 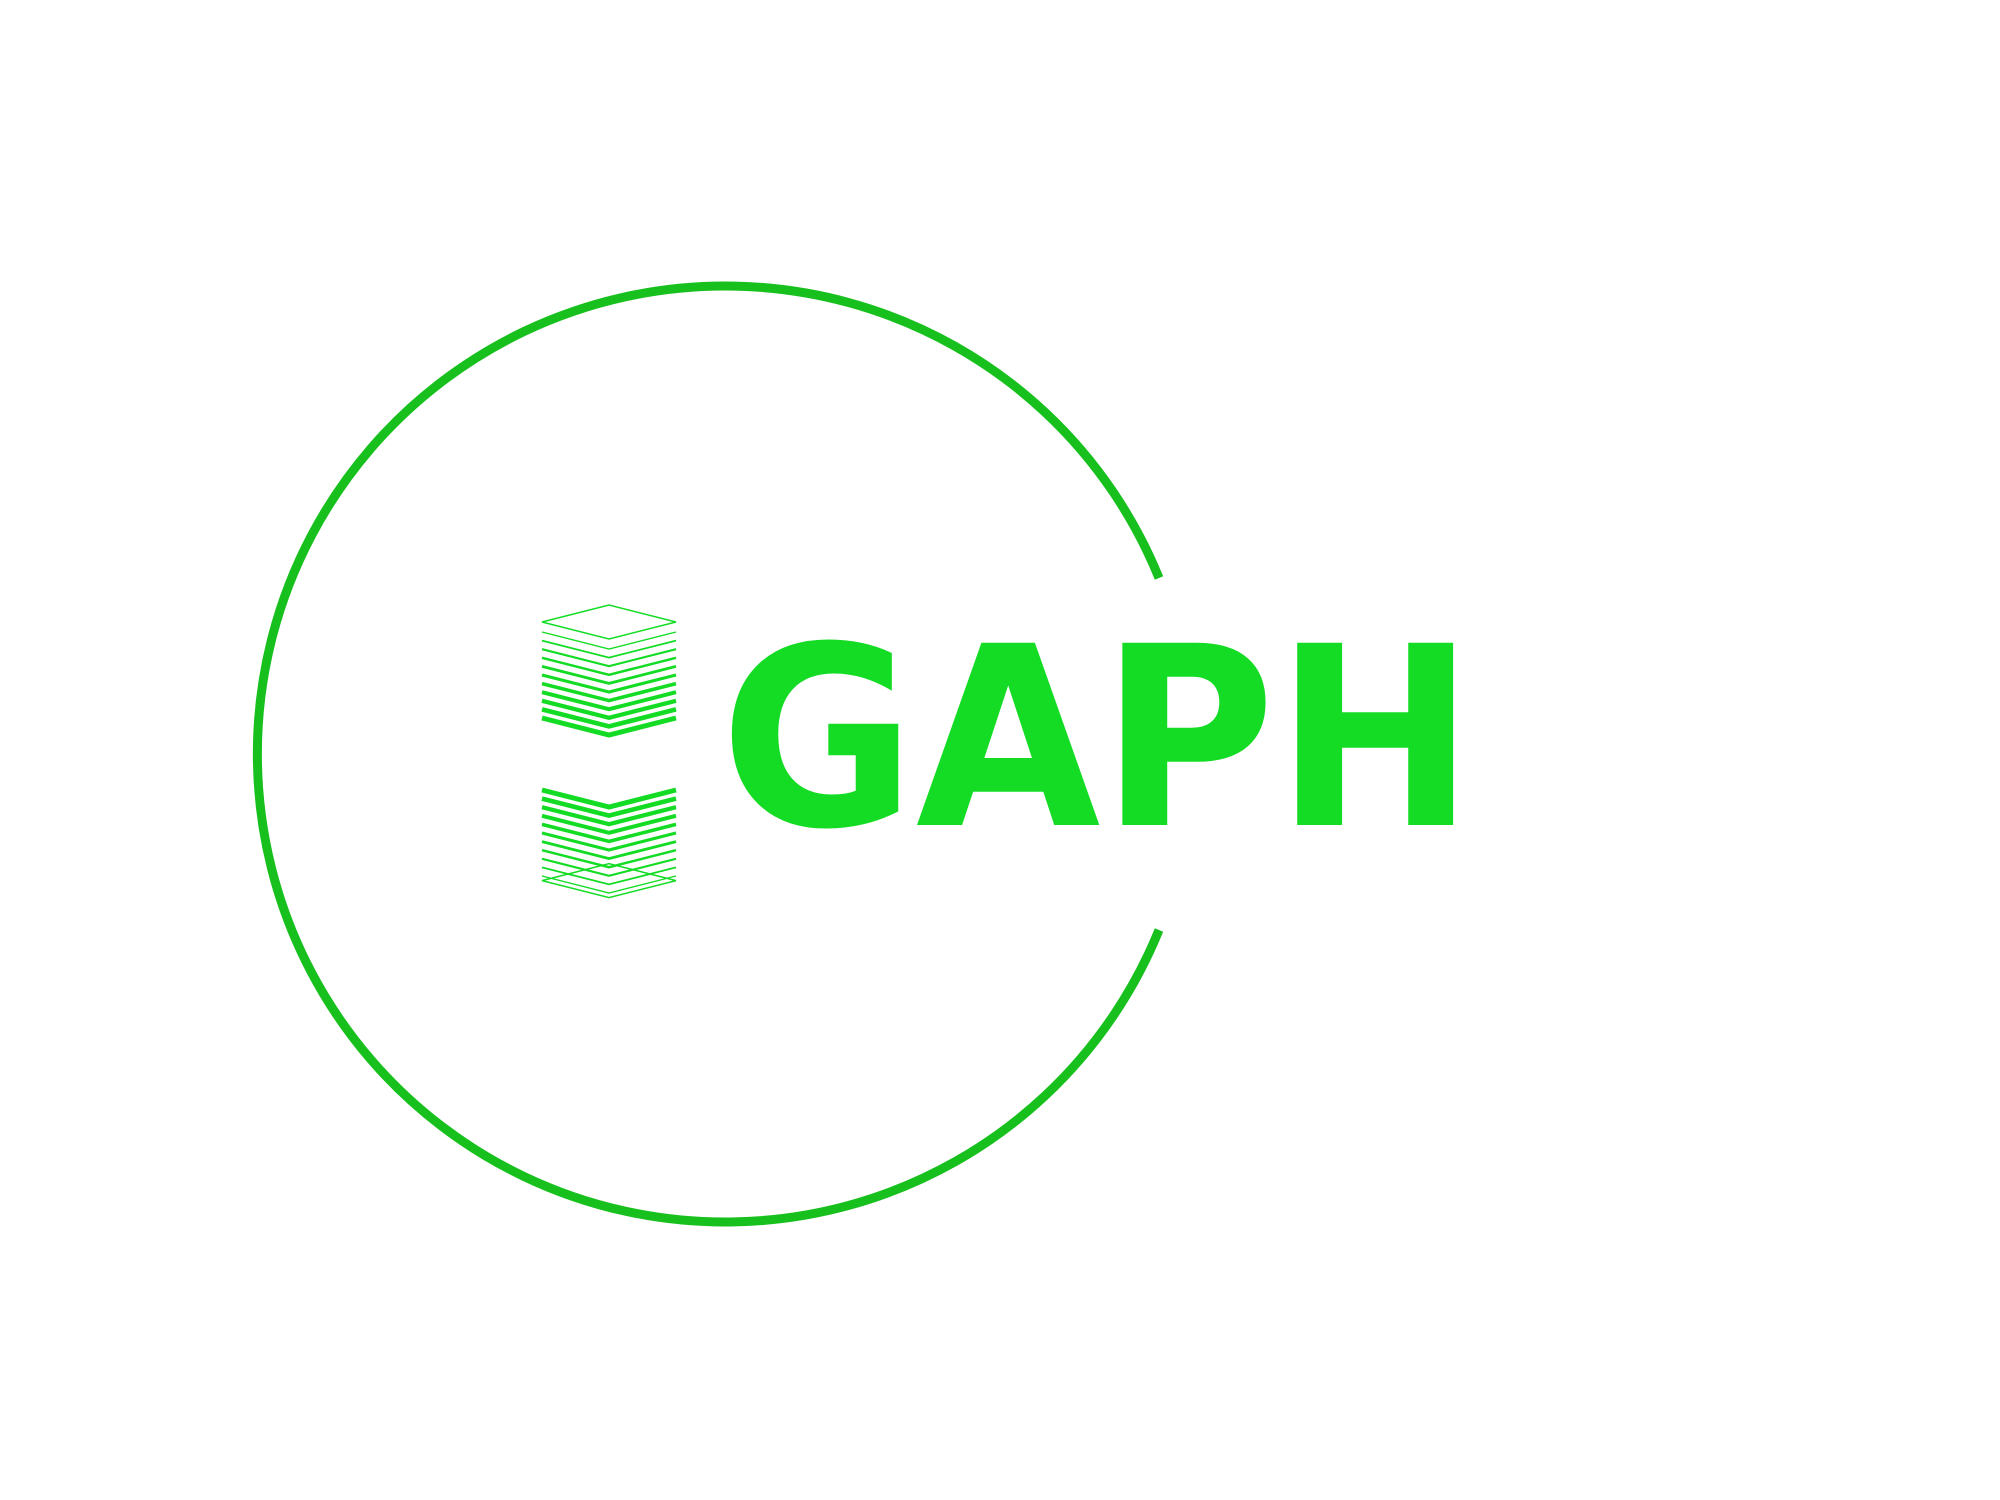 What do you see at coordinates (609, 622) in the screenshot?
I see `layer-cap` at bounding box center [609, 622].